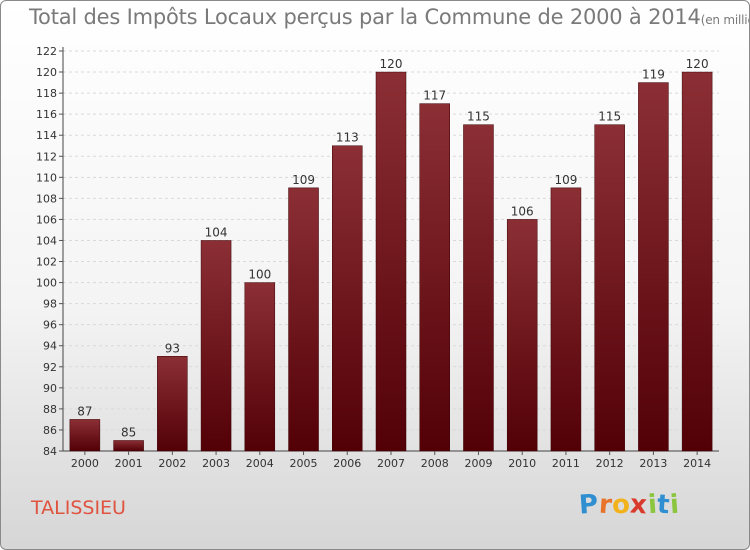 Image resolution: width=750 pixels, height=550 pixels. What do you see at coordinates (216, 232) in the screenshot?
I see `data-label: 104` at bounding box center [216, 232].